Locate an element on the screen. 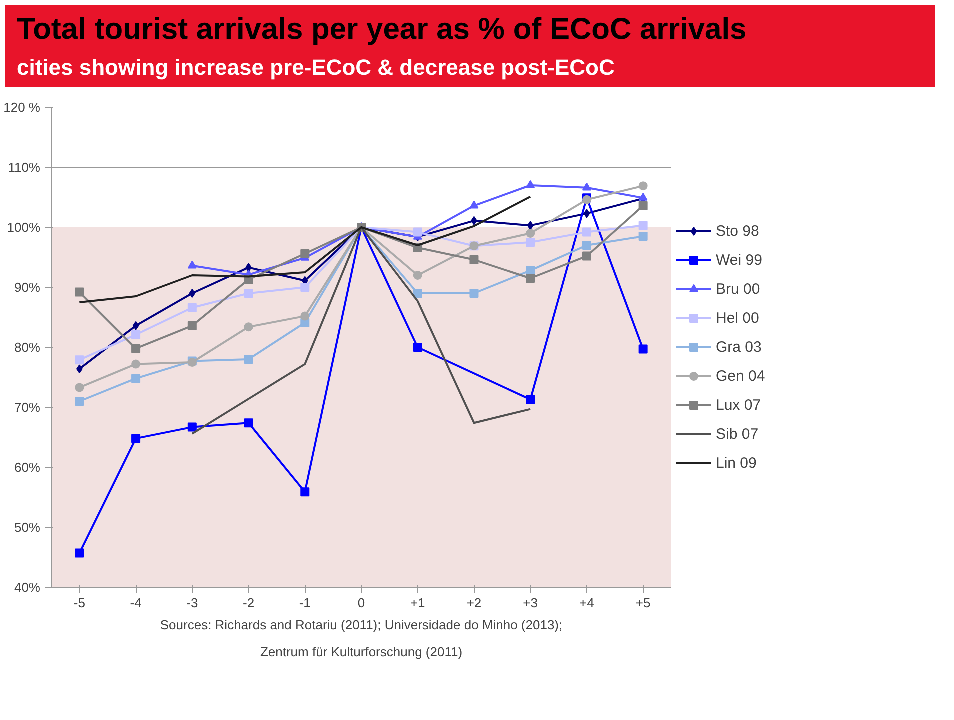 This screenshot has height=720, width=954. y-tick-label: 70% is located at coordinates (27, 408).